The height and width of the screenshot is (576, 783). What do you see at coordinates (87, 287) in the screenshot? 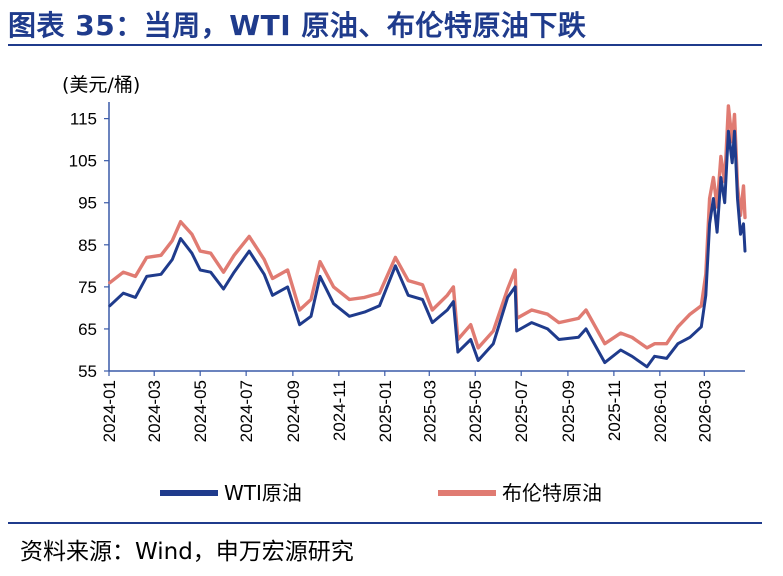
I see `y-tick-label: 75` at bounding box center [87, 287].